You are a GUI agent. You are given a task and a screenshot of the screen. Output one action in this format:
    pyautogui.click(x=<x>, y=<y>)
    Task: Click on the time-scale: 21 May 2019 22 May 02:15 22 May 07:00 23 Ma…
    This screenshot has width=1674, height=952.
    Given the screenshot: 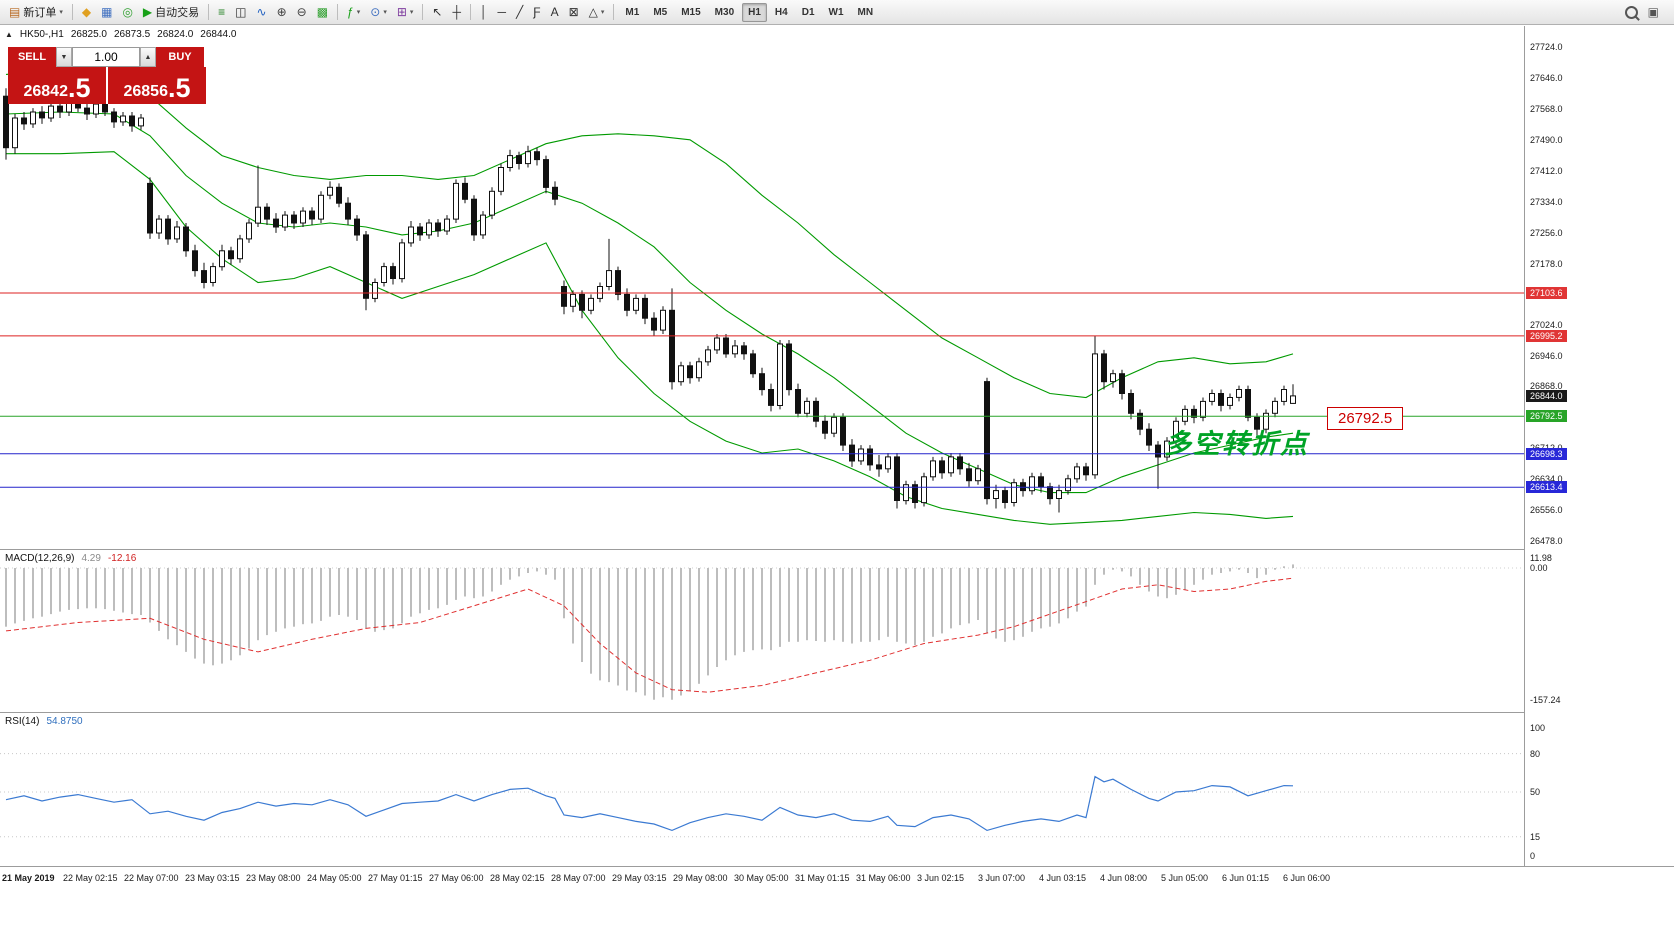 What is the action you would take?
    pyautogui.click(x=837, y=878)
    